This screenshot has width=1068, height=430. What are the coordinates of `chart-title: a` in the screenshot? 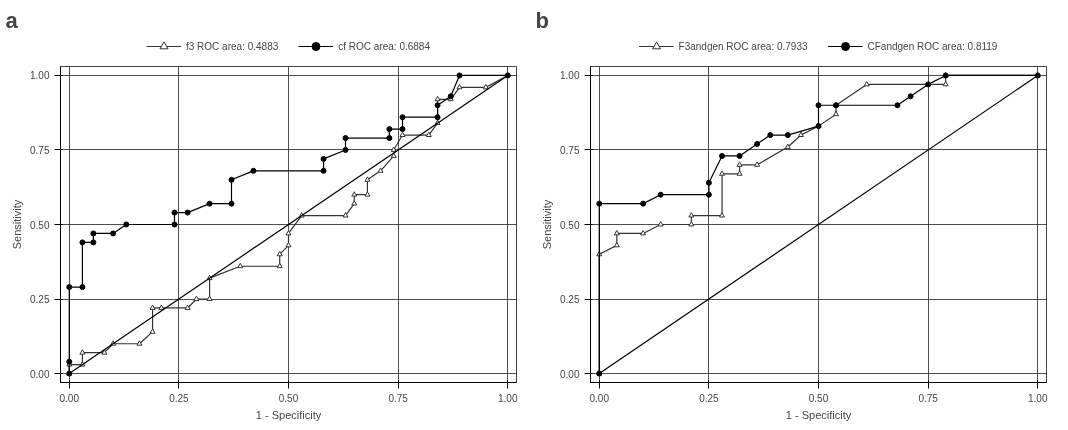 It's located at (12, 20).